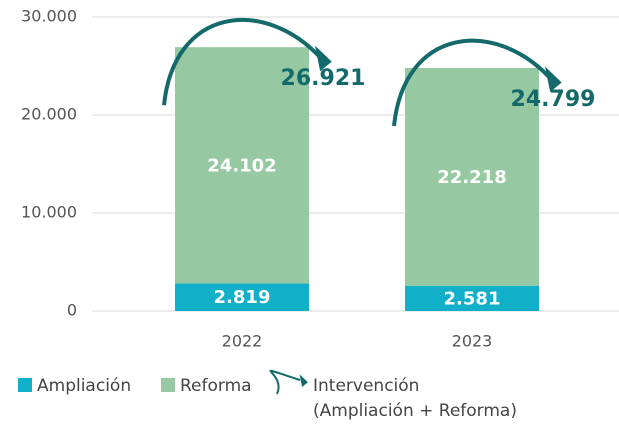 The image size is (619, 427). Describe the element at coordinates (366, 386) in the screenshot. I see `legend-label: Intervención` at that location.